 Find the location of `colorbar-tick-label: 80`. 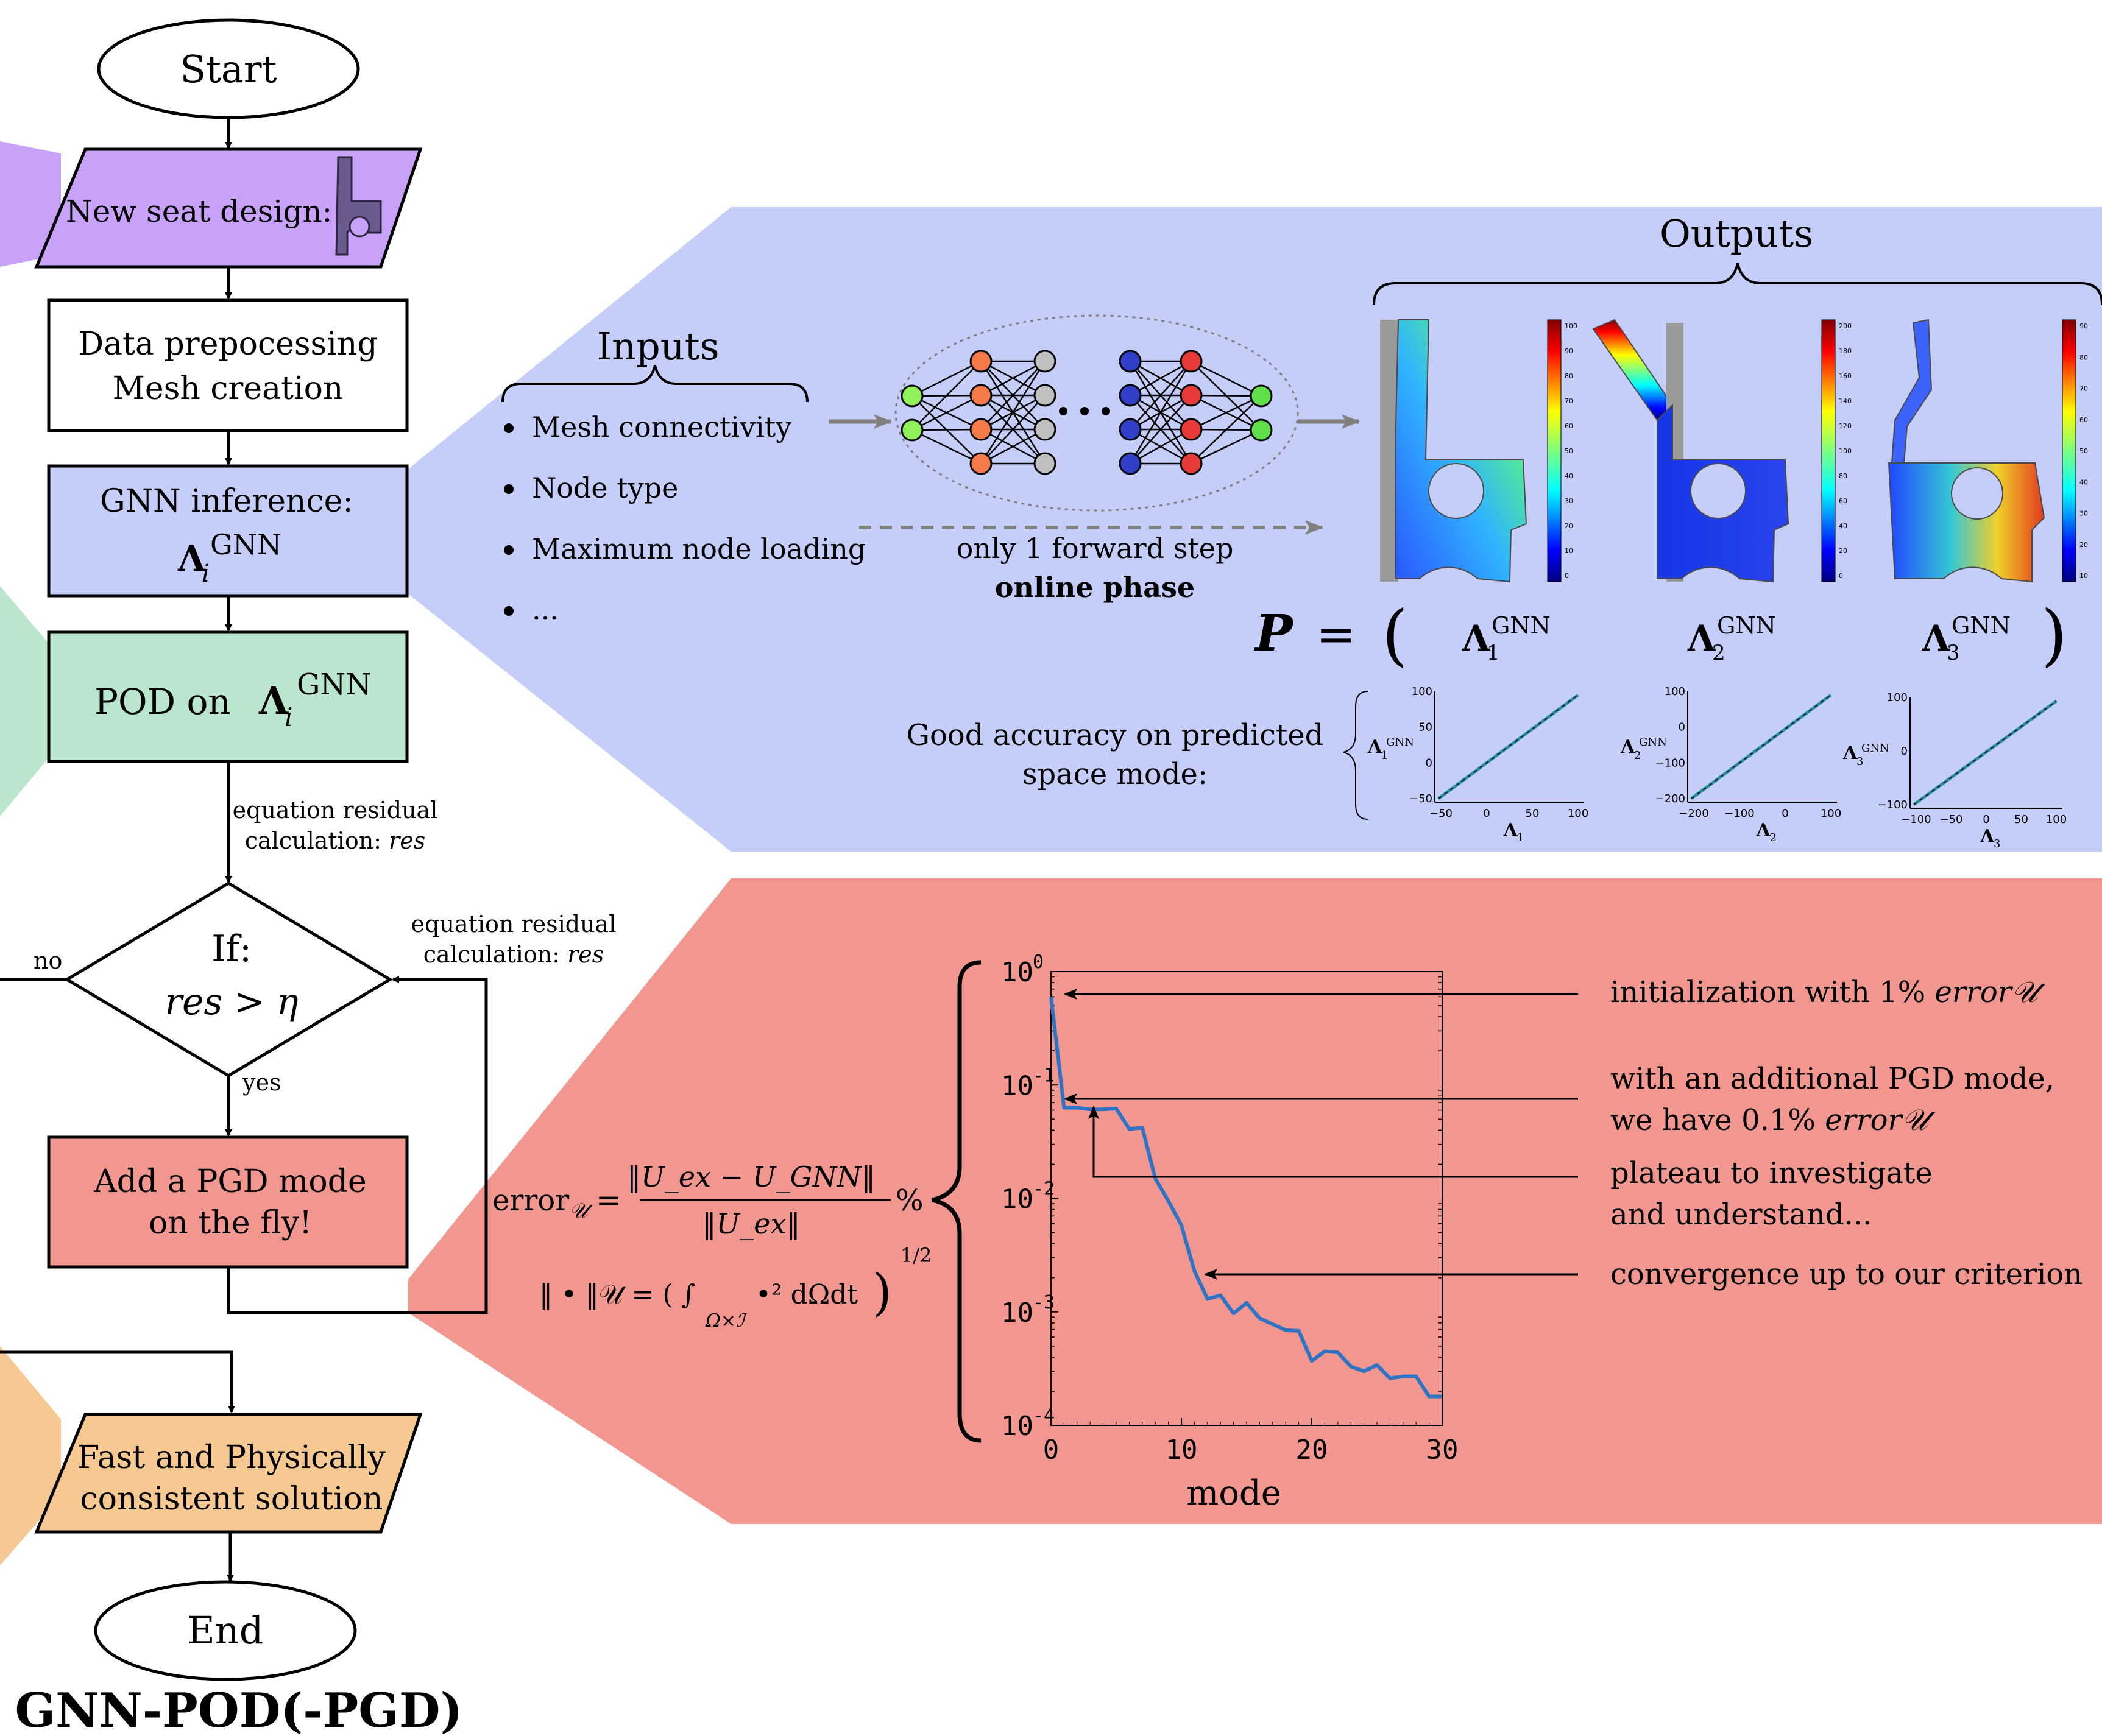

colorbar-tick-label: 80 is located at coordinates (2083, 357).